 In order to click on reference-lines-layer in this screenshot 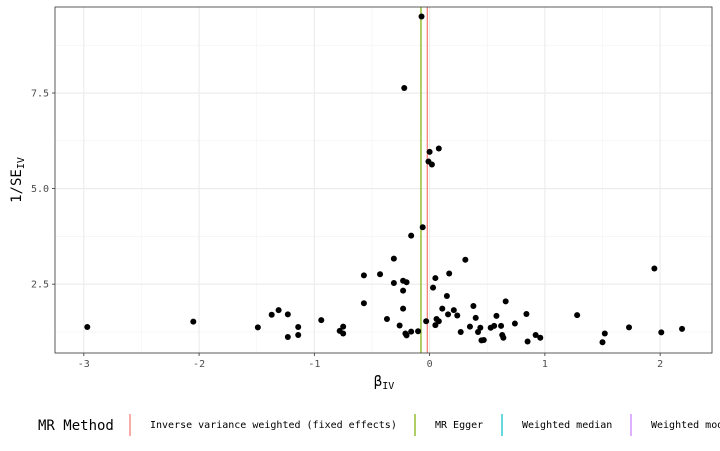, I will do `click(424, 180)`.